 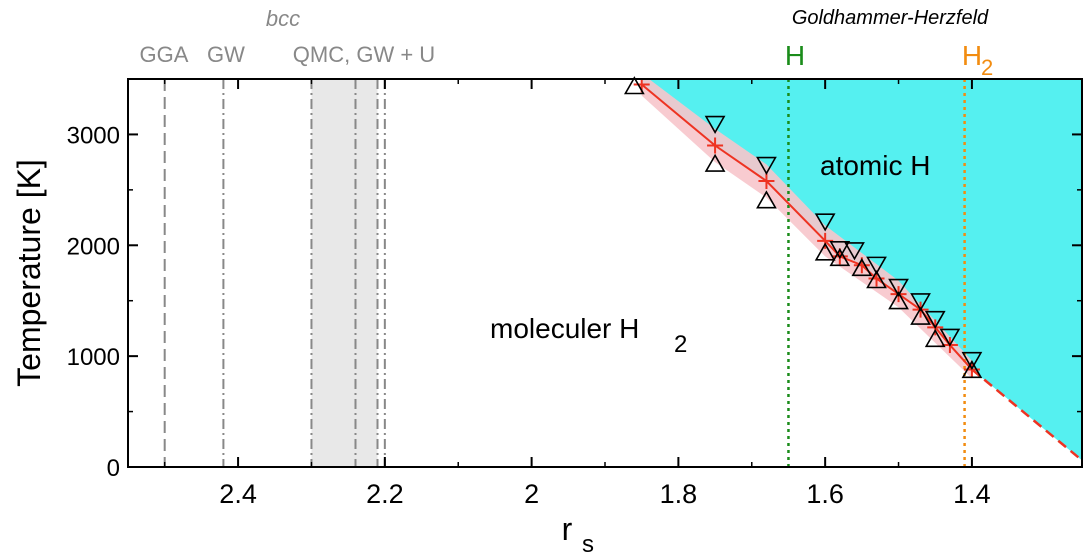 I want to click on y-tick-label: 1000, so click(x=93, y=357).